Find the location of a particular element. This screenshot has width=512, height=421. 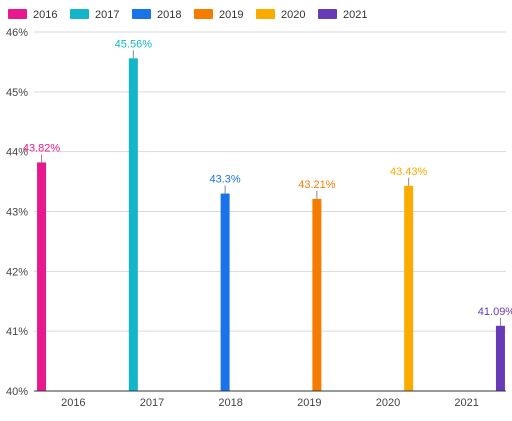

bar-2017 is located at coordinates (133, 225).